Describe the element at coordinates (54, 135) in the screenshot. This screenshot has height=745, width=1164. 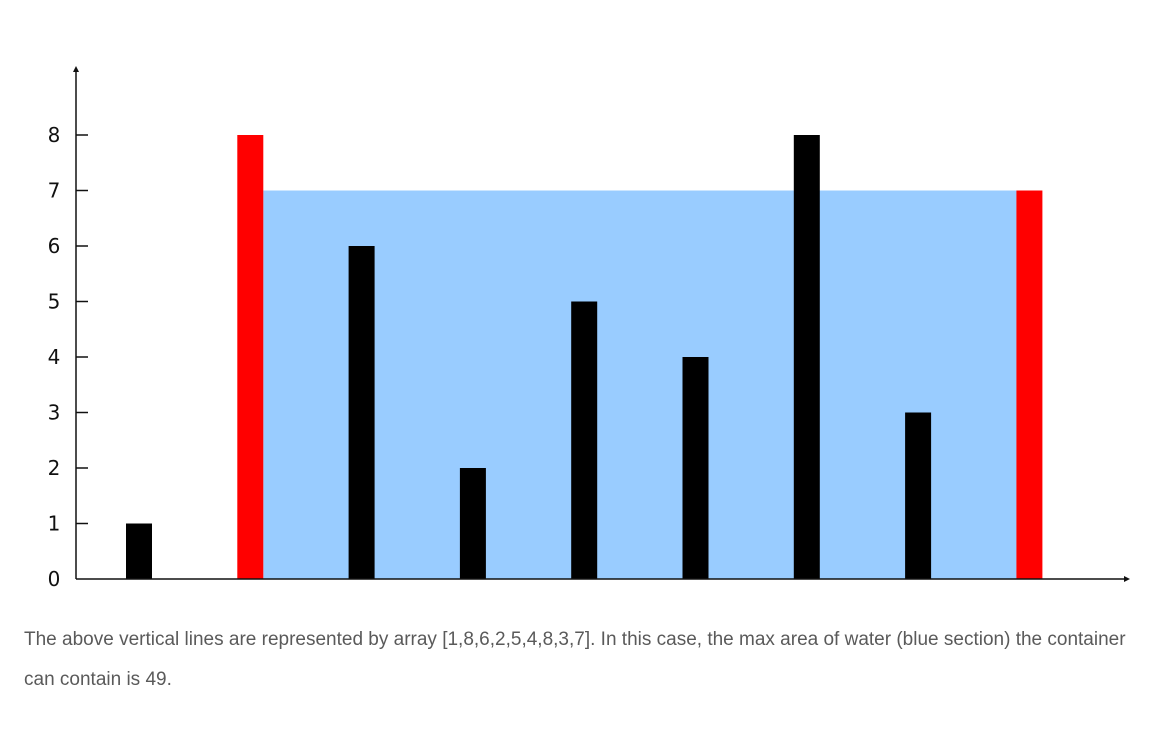
I see `y-tick-label: 8` at that location.